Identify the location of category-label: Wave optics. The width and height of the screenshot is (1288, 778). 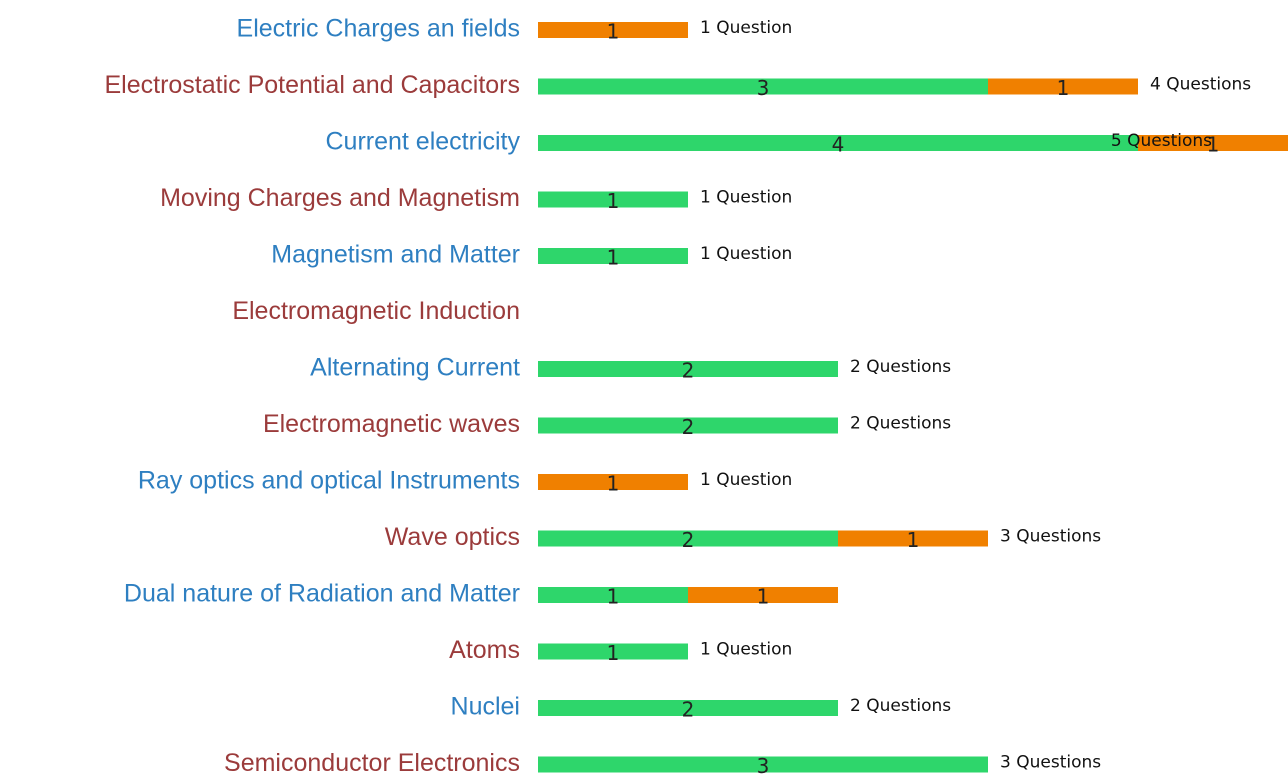
(452, 537).